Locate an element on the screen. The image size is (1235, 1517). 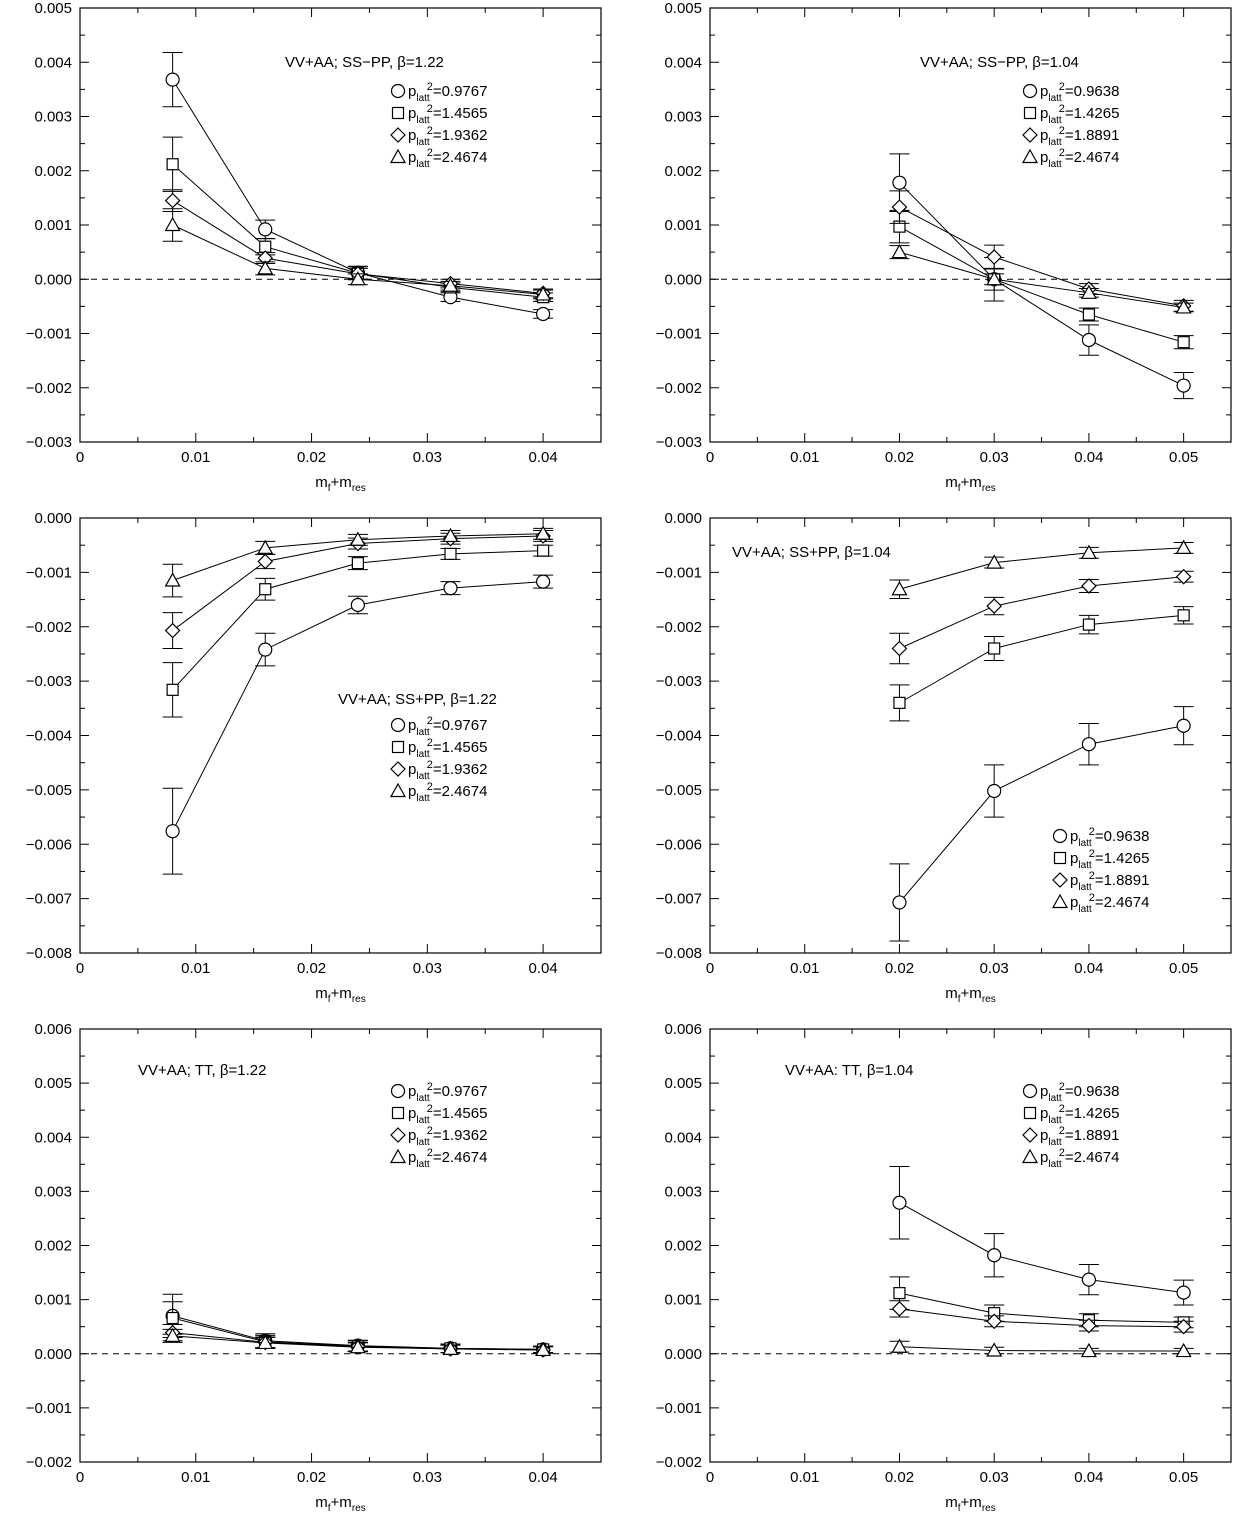
legend-label: platt2=2.4674 is located at coordinates (447, 1158).